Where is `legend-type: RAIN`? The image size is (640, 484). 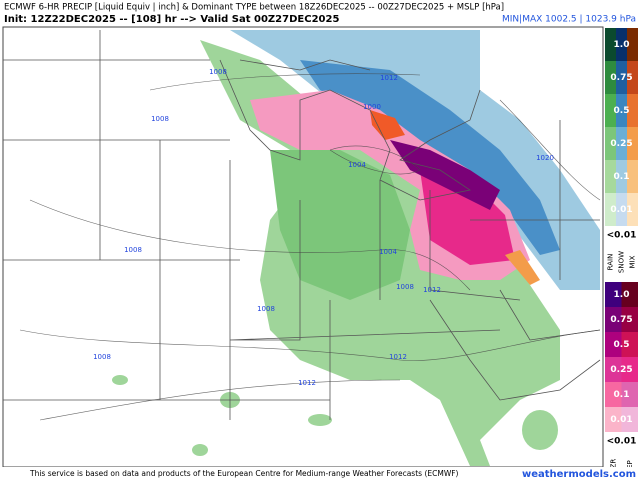 legend-type: RAIN is located at coordinates (611, 262).